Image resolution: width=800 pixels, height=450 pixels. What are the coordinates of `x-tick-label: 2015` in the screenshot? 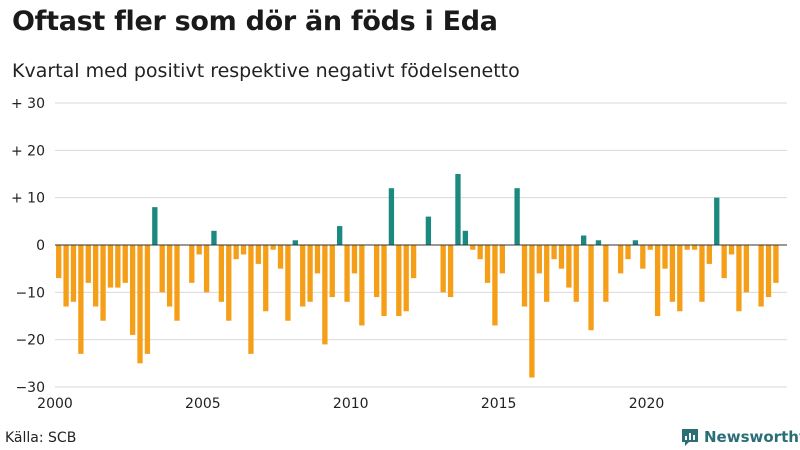 It's located at (499, 404).